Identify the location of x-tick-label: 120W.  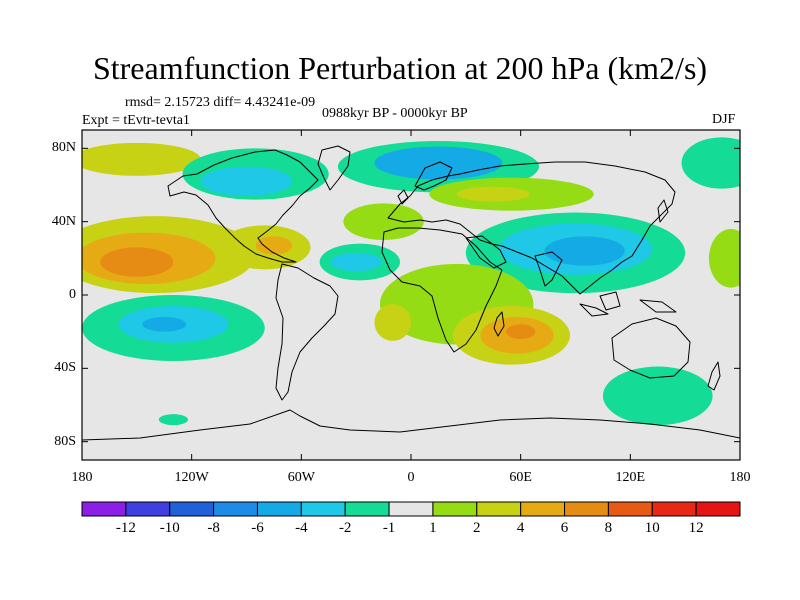
(191, 477).